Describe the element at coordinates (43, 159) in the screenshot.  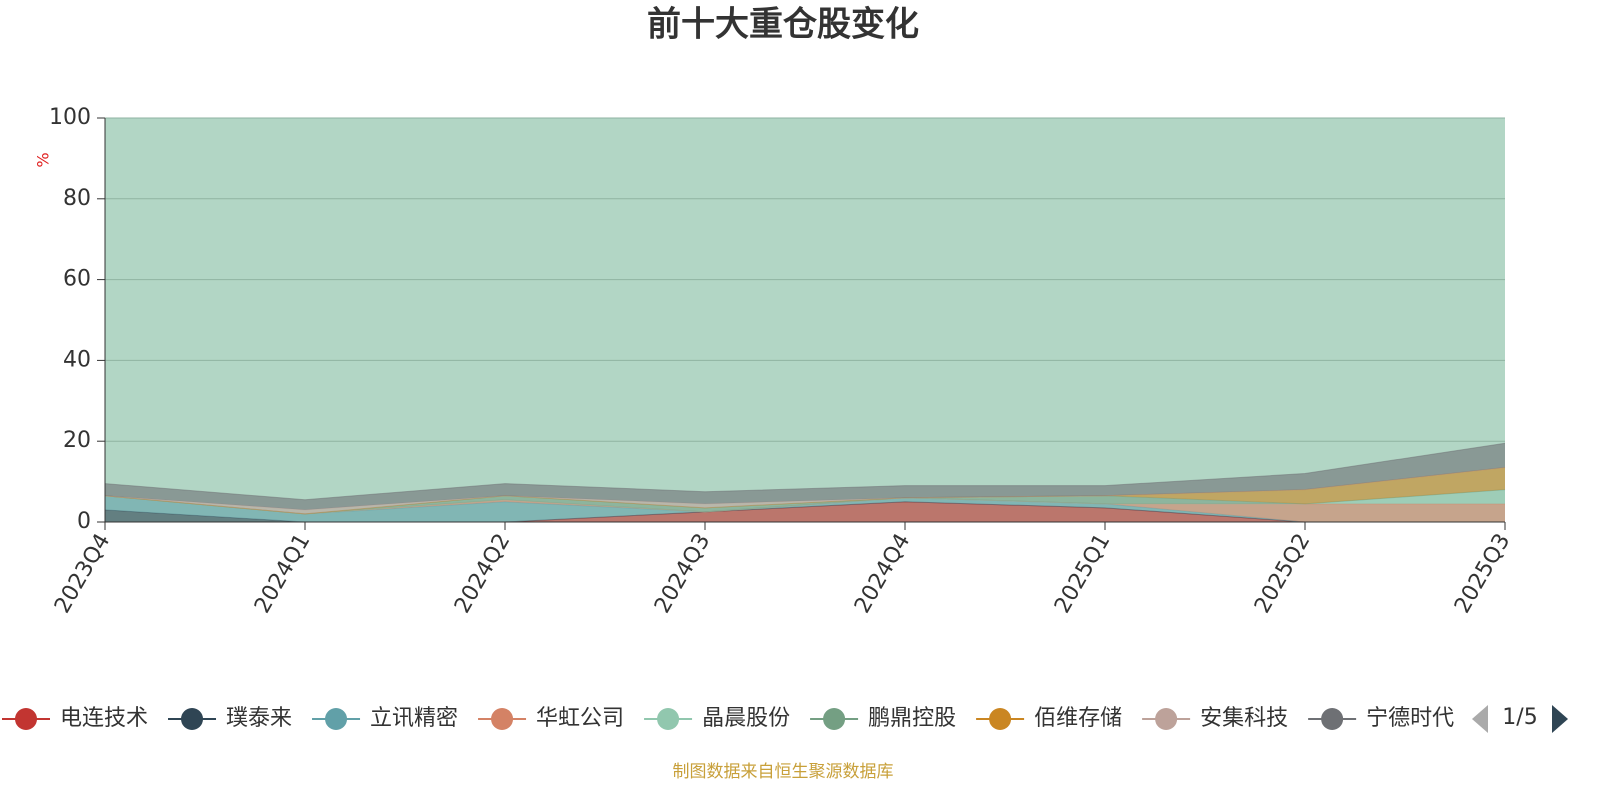
I see `y-axis-label: %` at that location.